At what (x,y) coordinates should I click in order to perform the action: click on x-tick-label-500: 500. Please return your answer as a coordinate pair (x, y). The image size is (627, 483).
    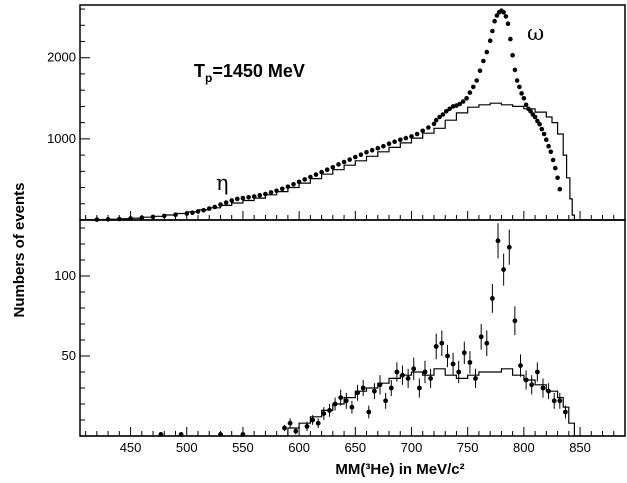
    Looking at the image, I should click on (187, 447).